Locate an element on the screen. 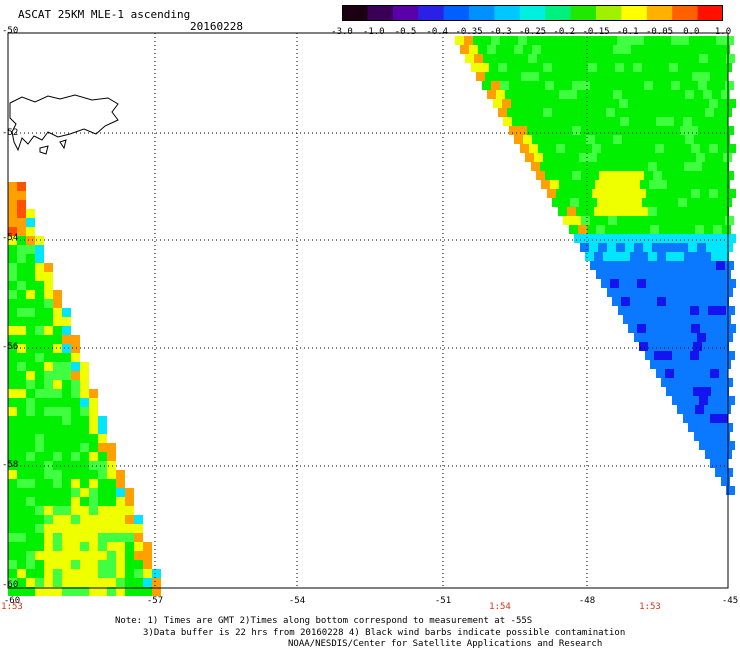 The height and width of the screenshot is (650, 740). colorbar-tick-label: -0.3 is located at coordinates (500, 32).